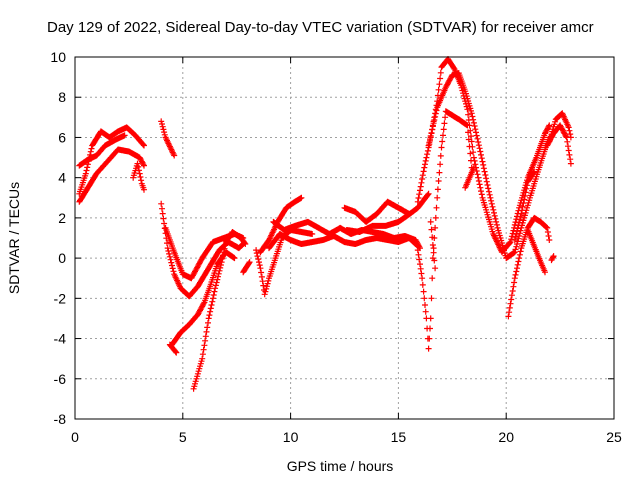 The width and height of the screenshot is (640, 480). I want to click on x-tick-label: 10, so click(291, 437).